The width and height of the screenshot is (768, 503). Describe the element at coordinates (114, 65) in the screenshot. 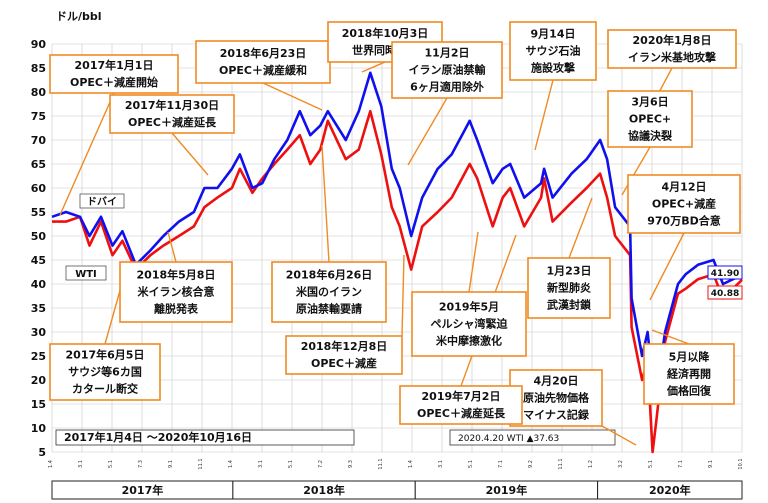

I see `annotation-text: 2017年1月1日` at that location.